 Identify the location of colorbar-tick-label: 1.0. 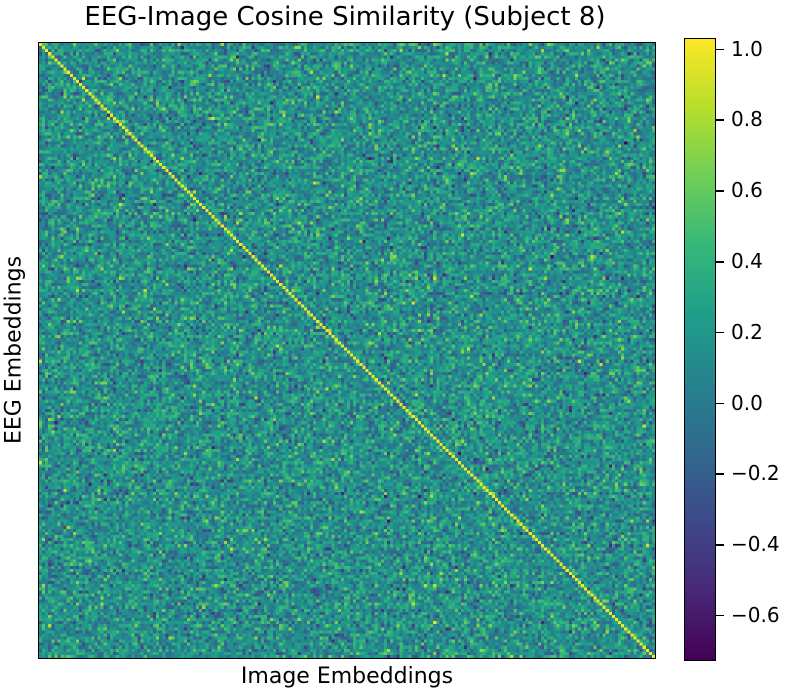
(747, 48).